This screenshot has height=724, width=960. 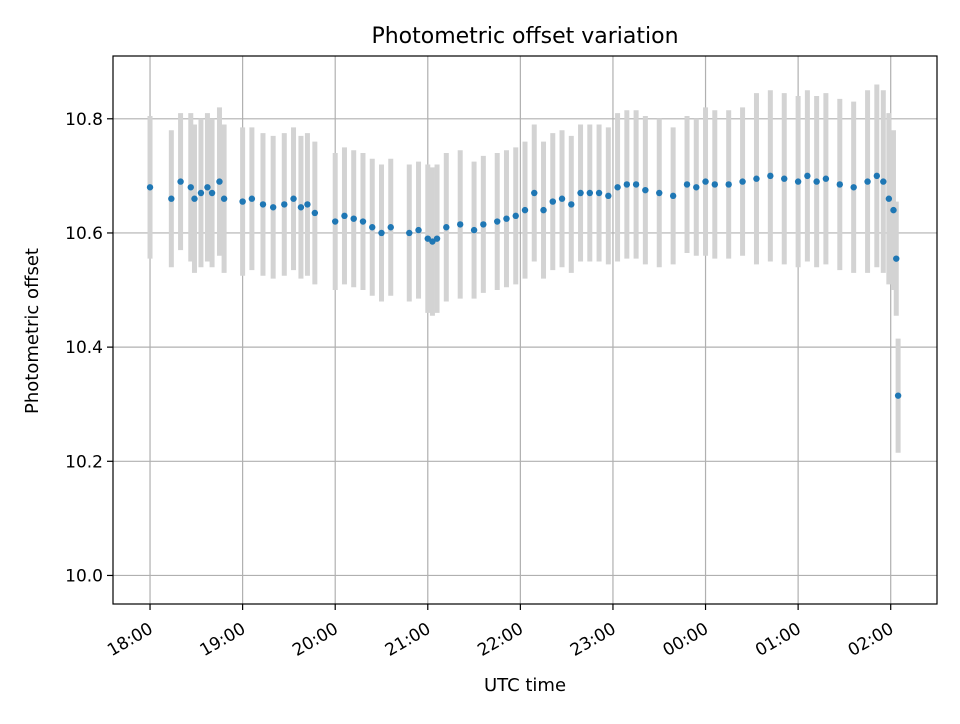 I want to click on y-tick-label: 10.8, so click(x=84, y=120).